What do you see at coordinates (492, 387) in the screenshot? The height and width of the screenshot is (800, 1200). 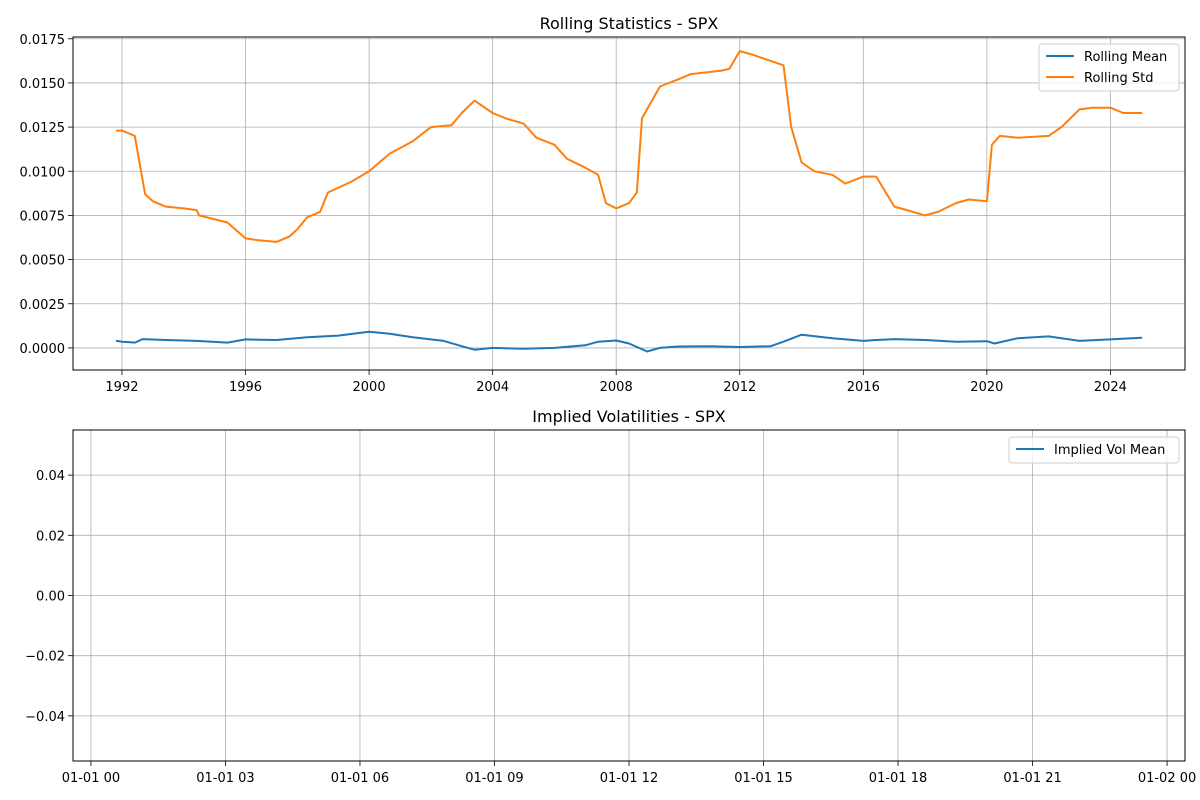 I see `x-tick-label: 2004` at bounding box center [492, 387].